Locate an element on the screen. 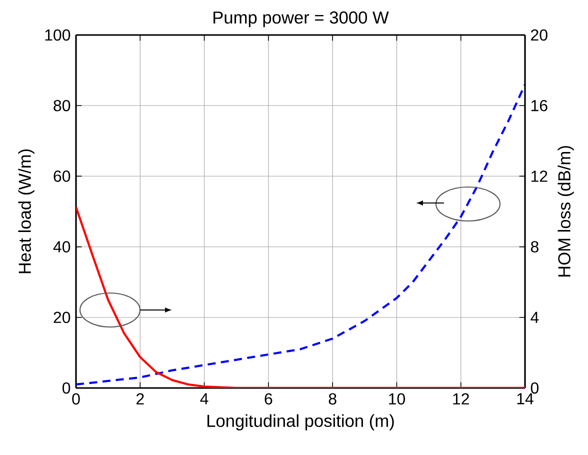  y-tick-label: 100 is located at coordinates (57, 35).